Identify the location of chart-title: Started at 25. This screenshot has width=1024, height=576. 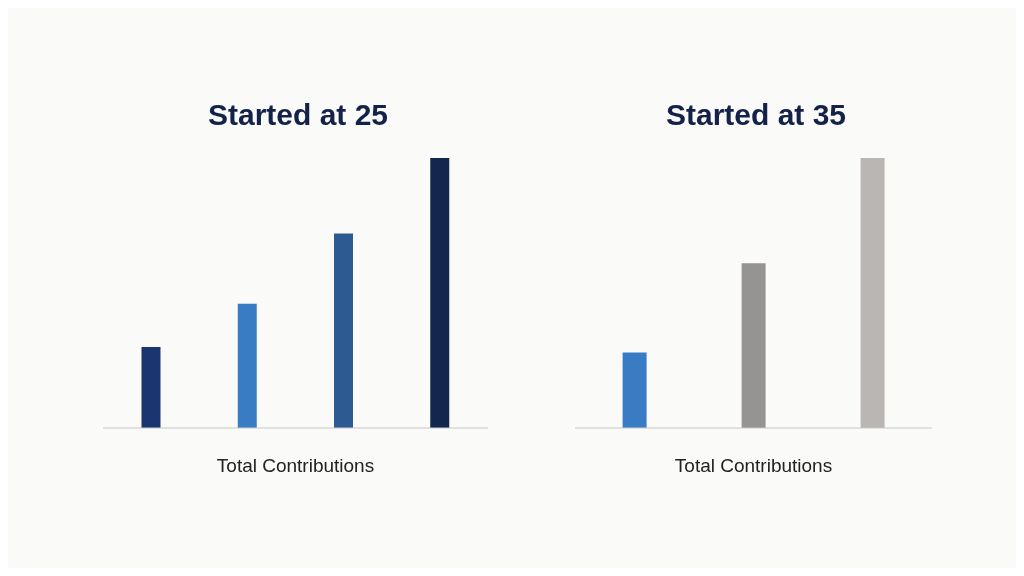
(298, 115).